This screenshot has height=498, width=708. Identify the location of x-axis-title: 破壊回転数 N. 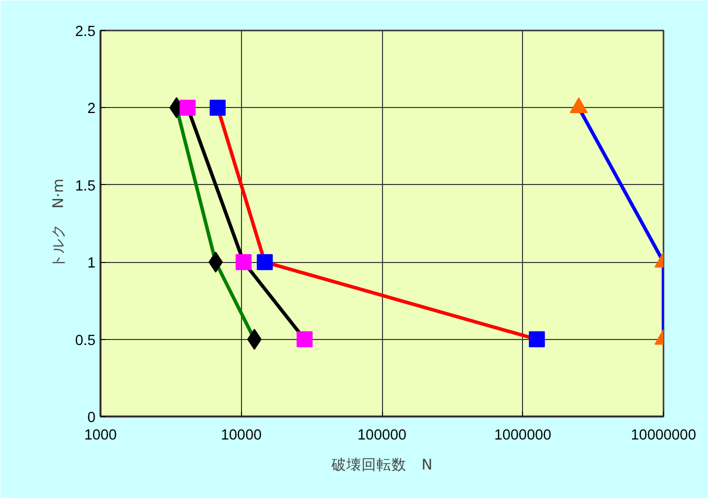
(381, 465).